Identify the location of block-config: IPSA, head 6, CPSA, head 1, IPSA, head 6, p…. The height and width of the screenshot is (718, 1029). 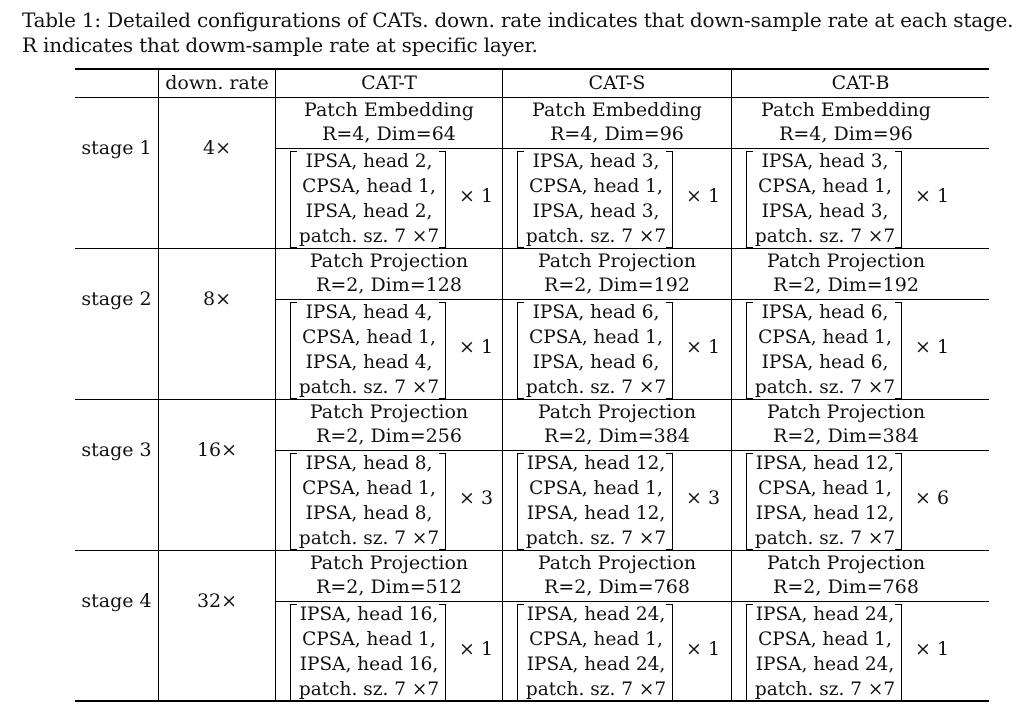
(596, 350).